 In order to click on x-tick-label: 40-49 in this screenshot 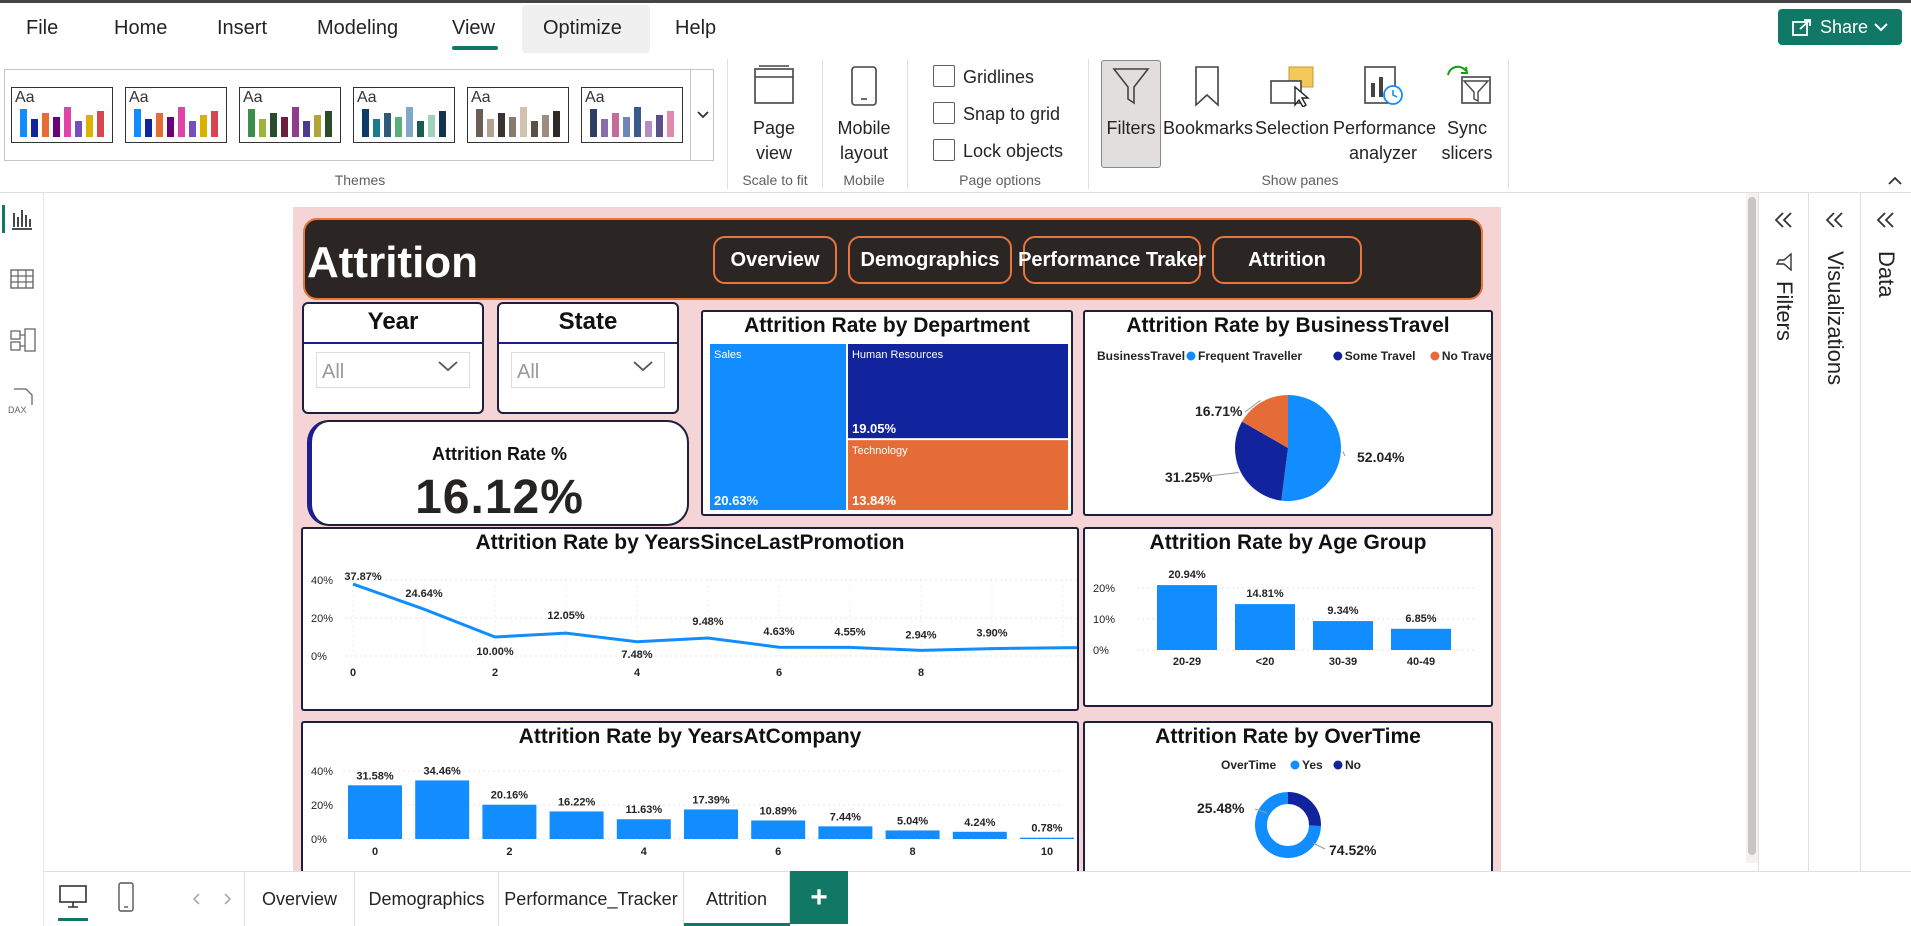, I will do `click(1421, 662)`.